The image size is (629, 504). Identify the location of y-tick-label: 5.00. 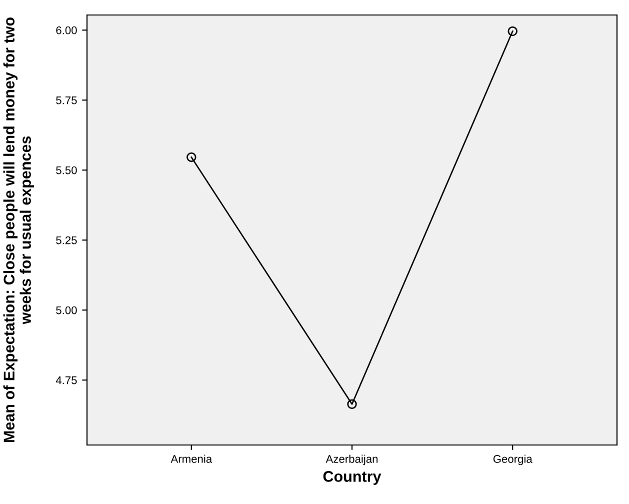
(66, 310).